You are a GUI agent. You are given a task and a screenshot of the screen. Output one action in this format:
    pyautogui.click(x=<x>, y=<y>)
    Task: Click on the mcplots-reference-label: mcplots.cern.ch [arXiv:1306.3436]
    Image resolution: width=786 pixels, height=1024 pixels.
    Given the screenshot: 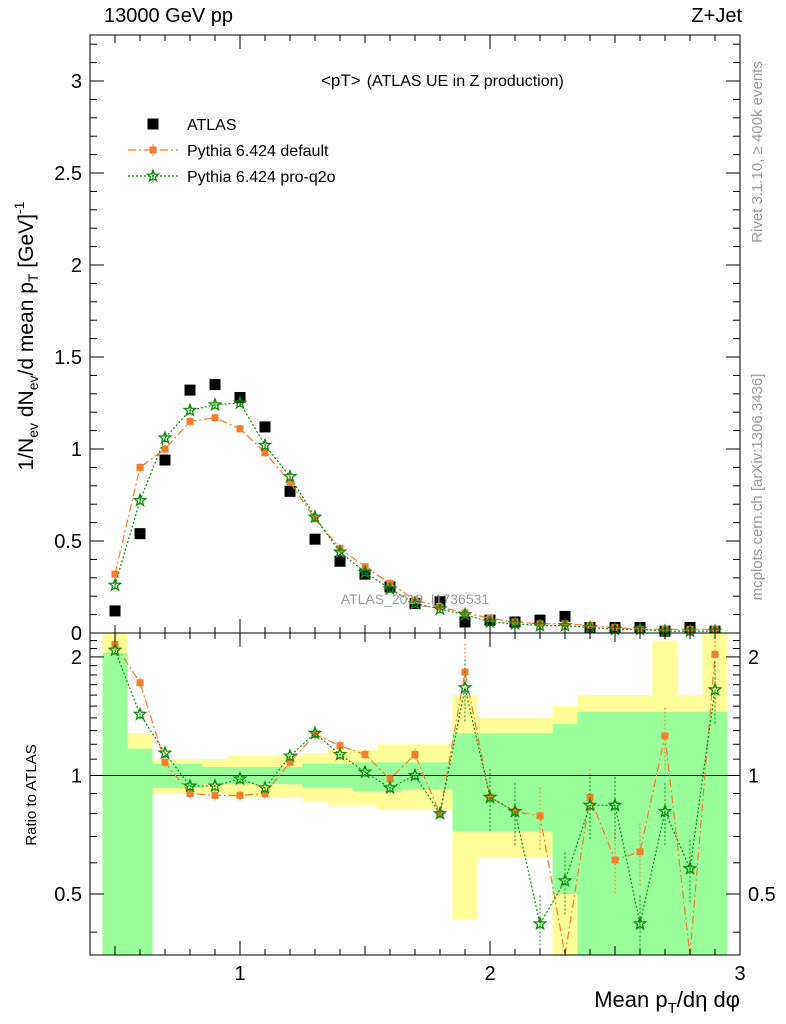 What is the action you would take?
    pyautogui.click(x=757, y=487)
    